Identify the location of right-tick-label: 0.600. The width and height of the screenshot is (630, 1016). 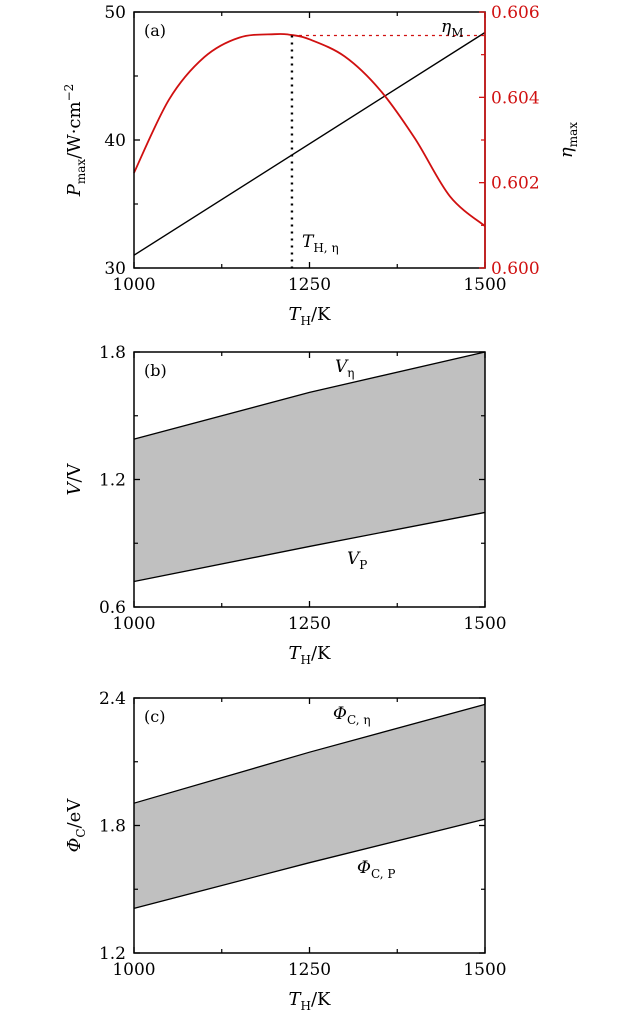
(515, 269).